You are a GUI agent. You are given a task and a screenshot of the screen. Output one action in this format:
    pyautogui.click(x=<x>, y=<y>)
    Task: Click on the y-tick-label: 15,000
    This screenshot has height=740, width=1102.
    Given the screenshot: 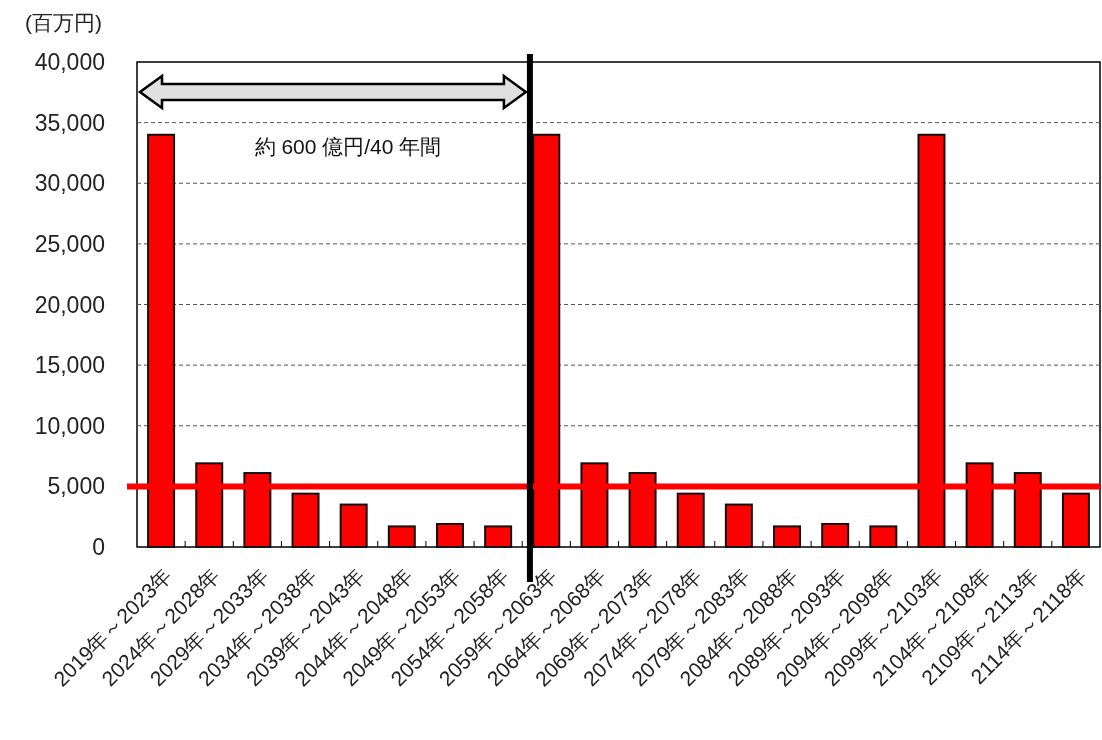 What is the action you would take?
    pyautogui.click(x=69, y=365)
    